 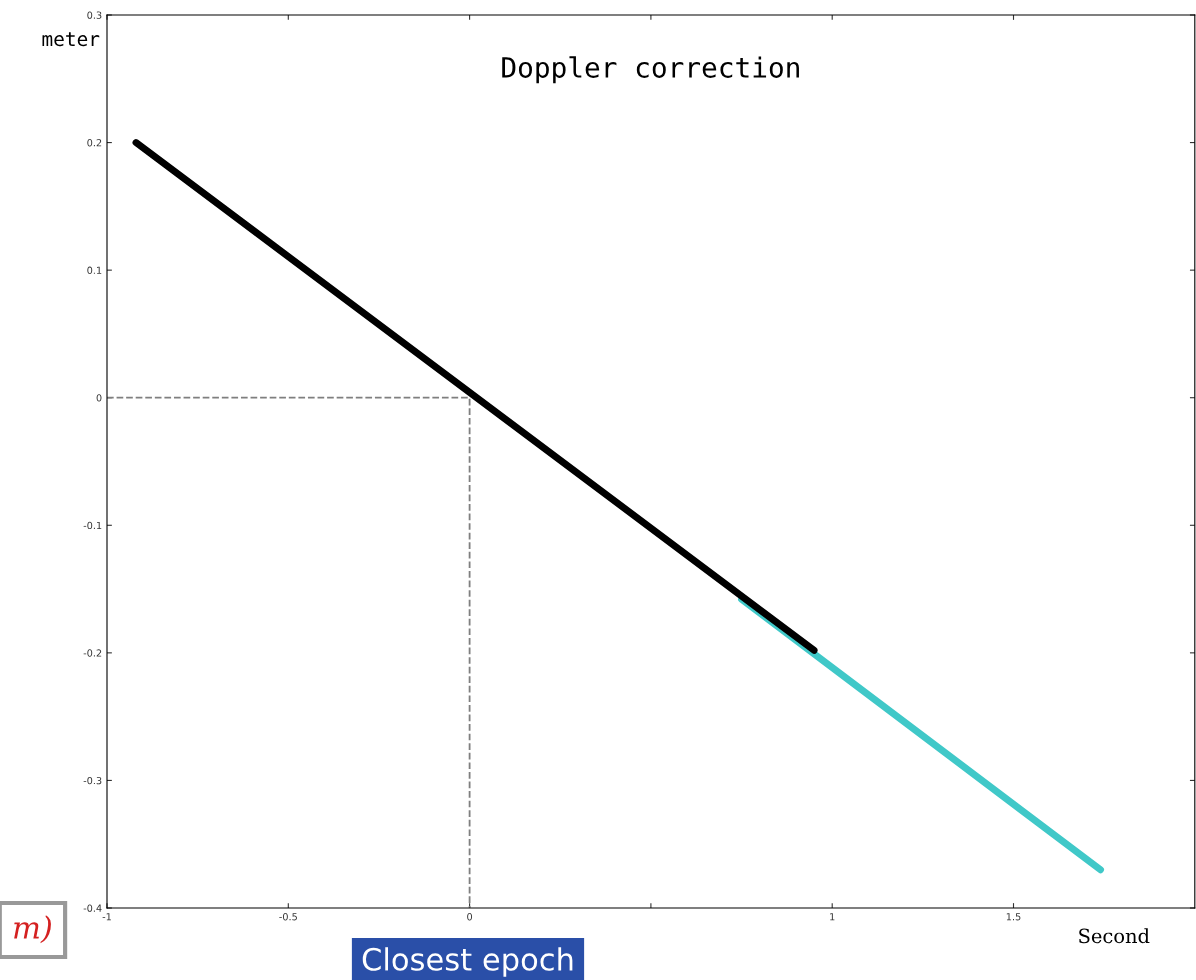 What do you see at coordinates (650, 70) in the screenshot?
I see `text: Doppler correction` at bounding box center [650, 70].